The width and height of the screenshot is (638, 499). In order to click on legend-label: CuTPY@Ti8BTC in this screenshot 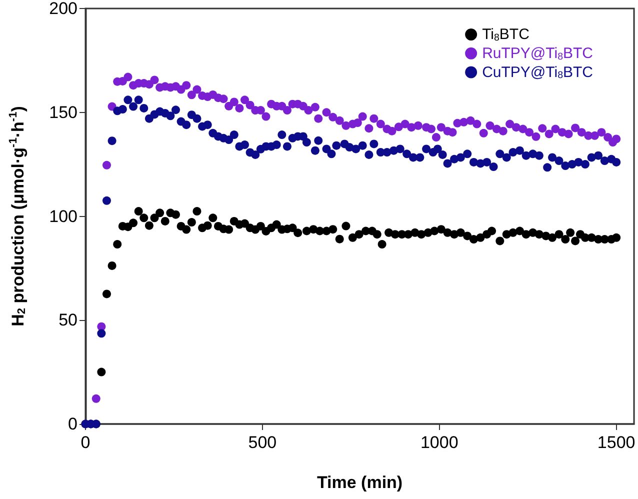, I will do `click(538, 73)`.